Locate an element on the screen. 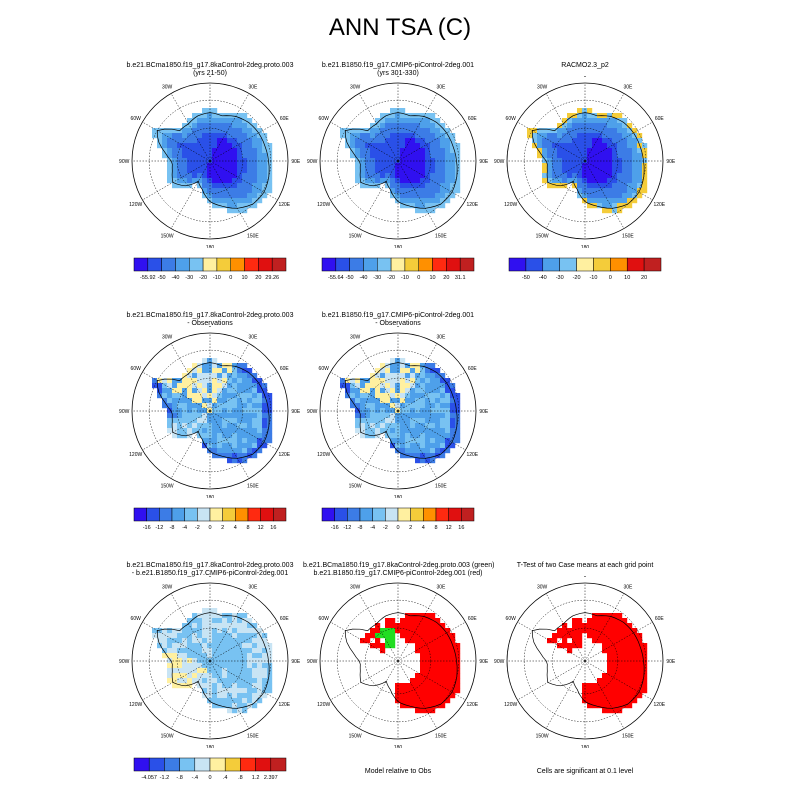 This screenshot has width=800, height=800. lon-tick-label: 0 is located at coordinates (585, 77).